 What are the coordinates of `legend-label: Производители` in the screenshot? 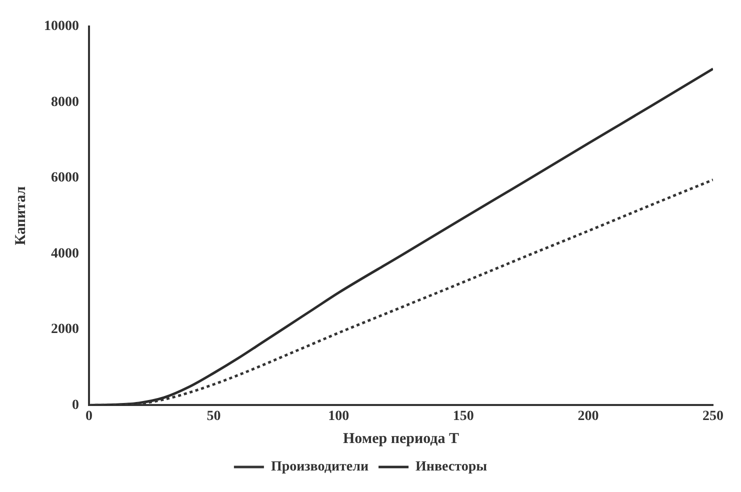 It's located at (319, 467).